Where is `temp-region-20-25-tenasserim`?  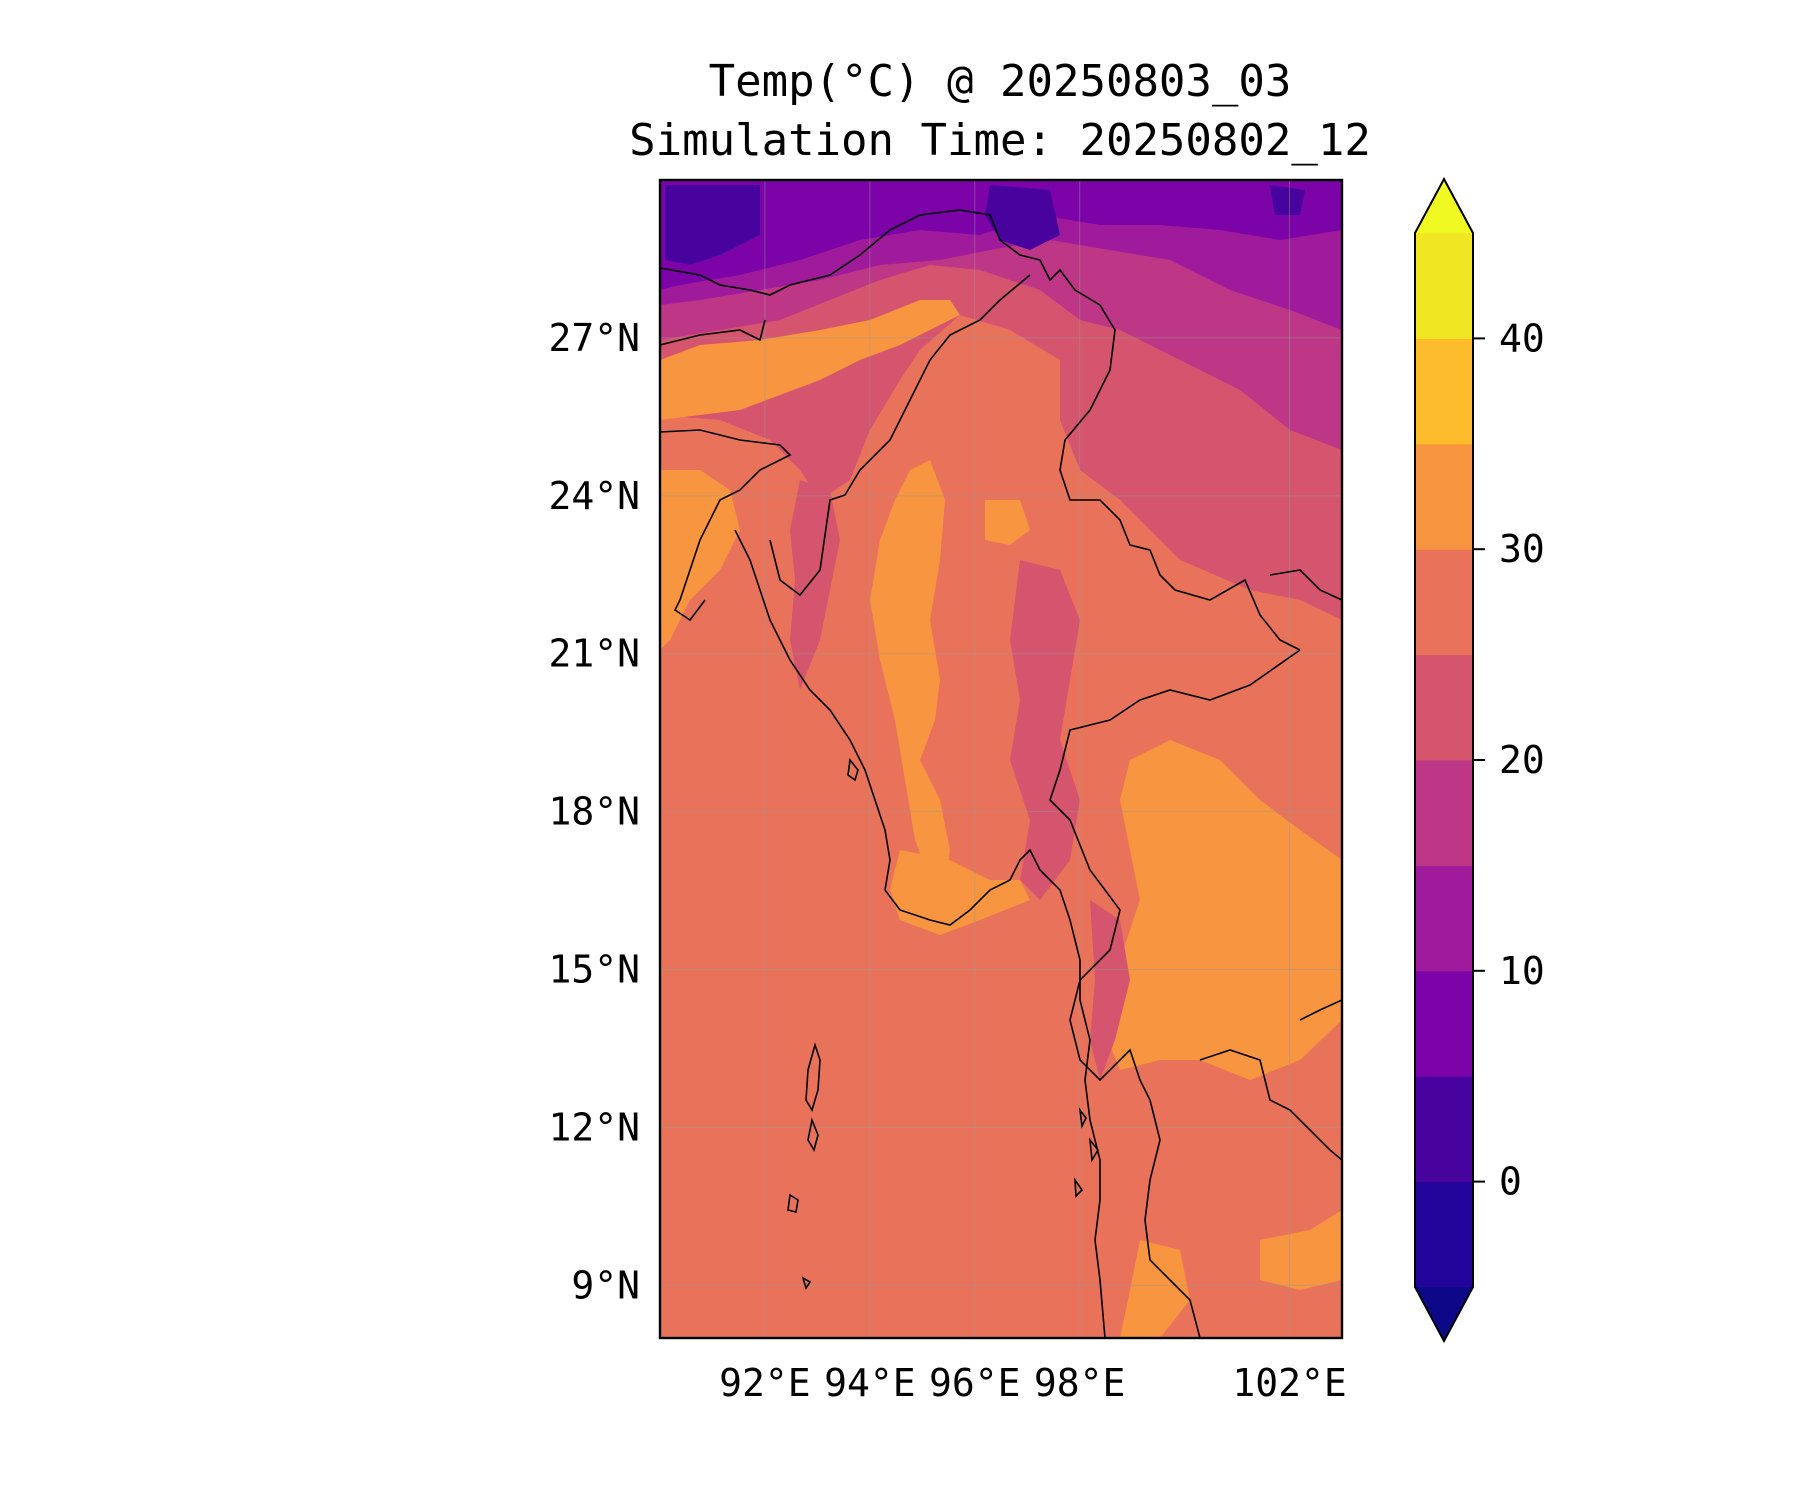
temp-region-20-25-tenasserim is located at coordinates (1110, 990).